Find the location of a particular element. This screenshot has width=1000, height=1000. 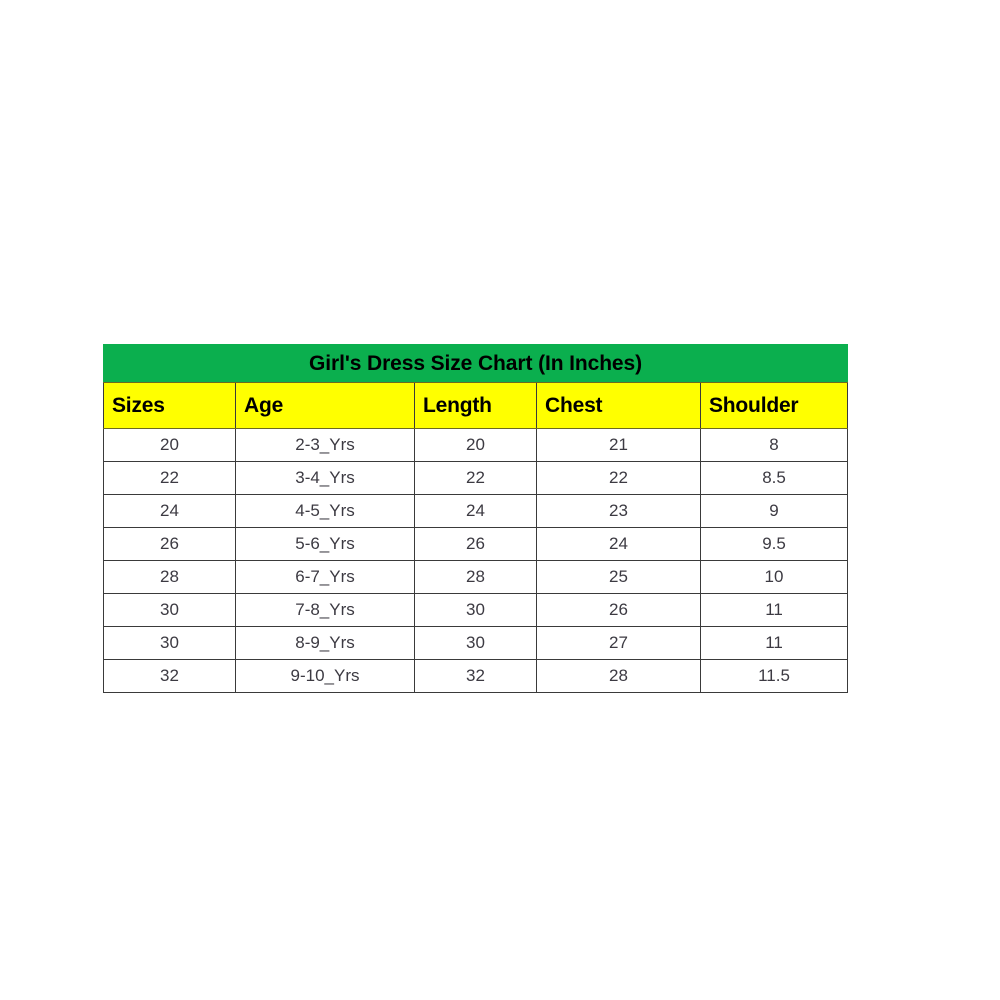

cell-age: 7-8_Yrs is located at coordinates (325, 610).